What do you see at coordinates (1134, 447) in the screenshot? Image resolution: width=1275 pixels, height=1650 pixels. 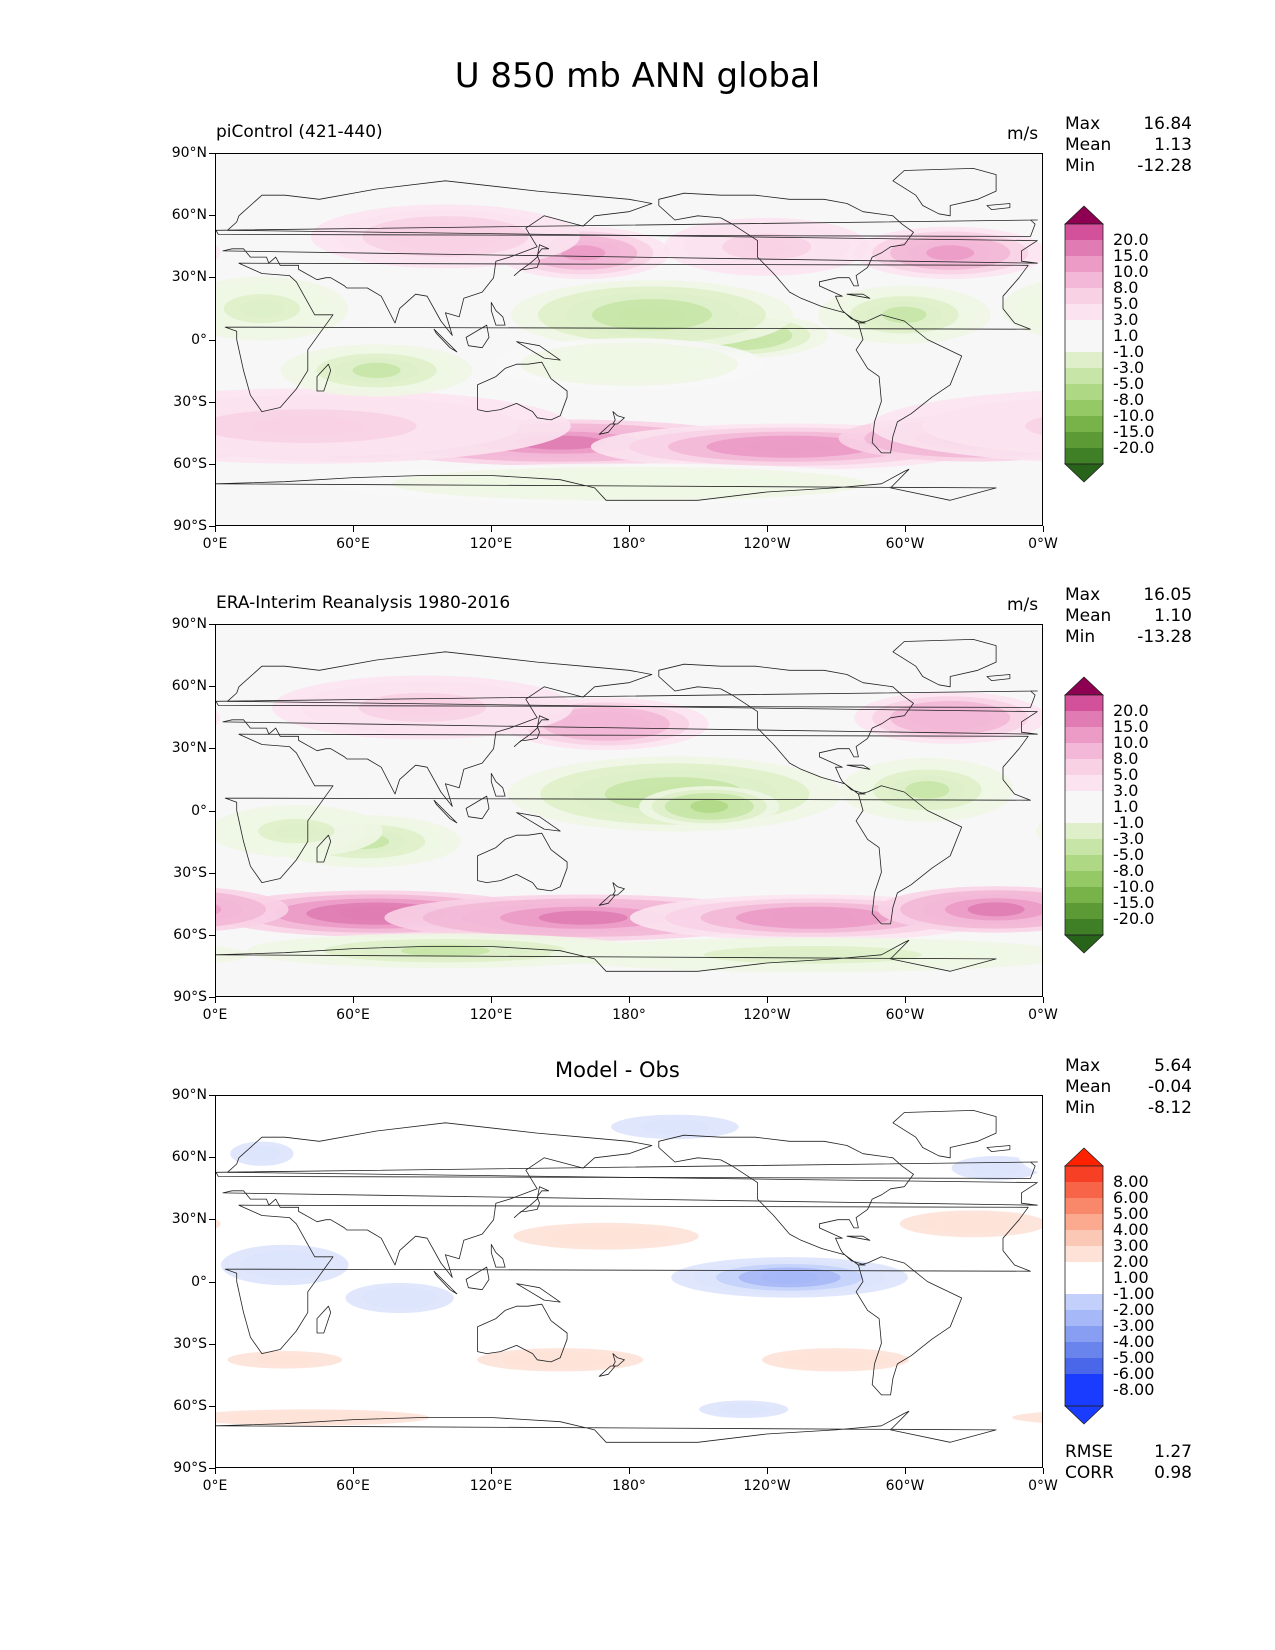 I see `colorbar-tick-label: -20.0` at bounding box center [1134, 447].